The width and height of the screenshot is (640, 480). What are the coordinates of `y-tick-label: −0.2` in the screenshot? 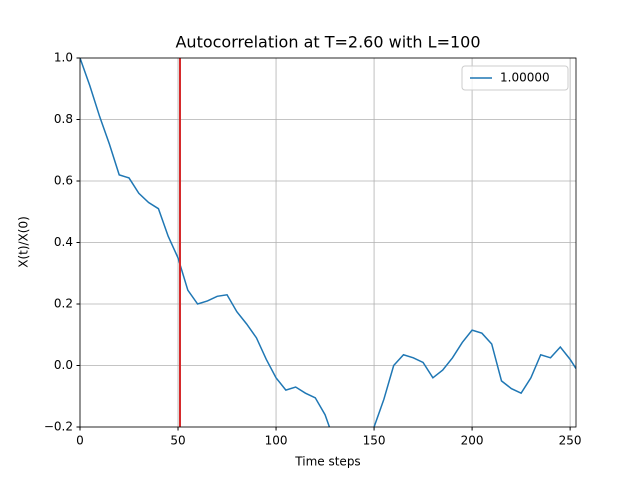 It's located at (58, 427).